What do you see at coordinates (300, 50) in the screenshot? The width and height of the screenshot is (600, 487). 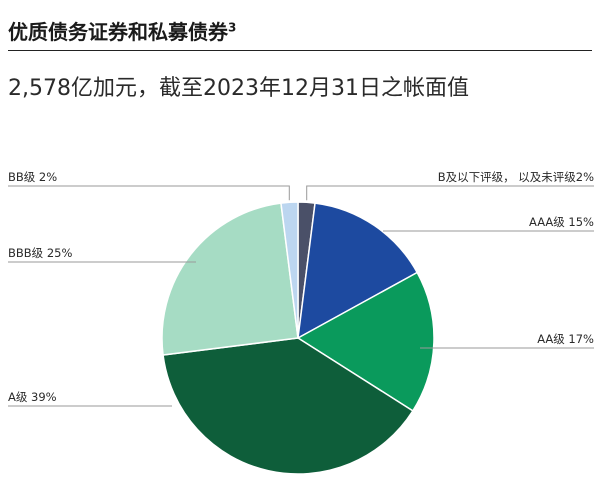 I see `title-divider` at bounding box center [300, 50].